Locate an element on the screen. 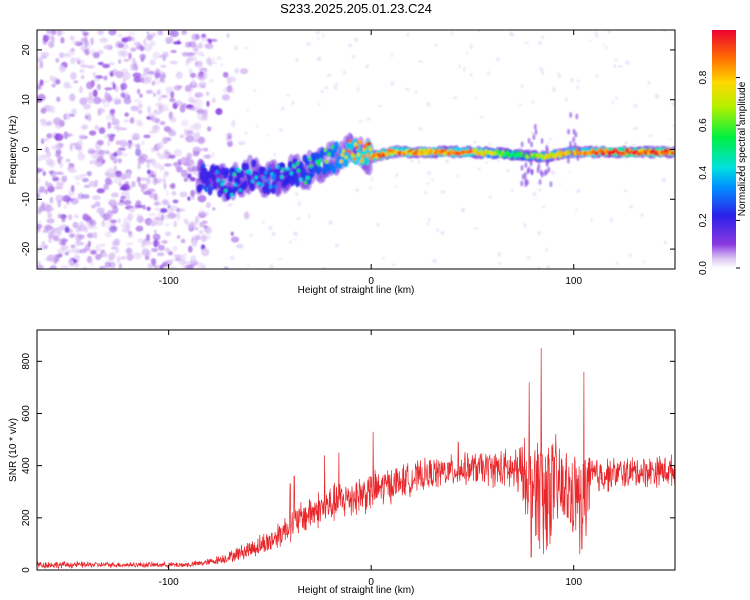 The width and height of the screenshot is (750, 600). spectrogram-ylabel: Frequency (Hz) is located at coordinates (13, 150).